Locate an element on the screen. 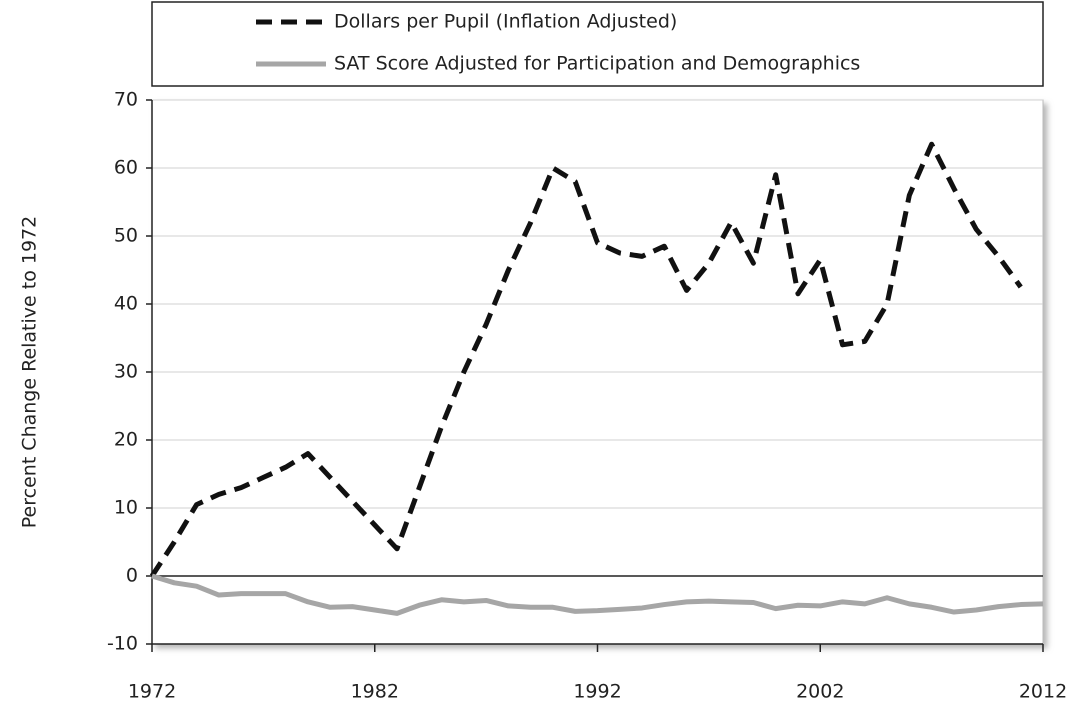 The height and width of the screenshot is (709, 1071). x-tick-label: 1992 is located at coordinates (597, 692).